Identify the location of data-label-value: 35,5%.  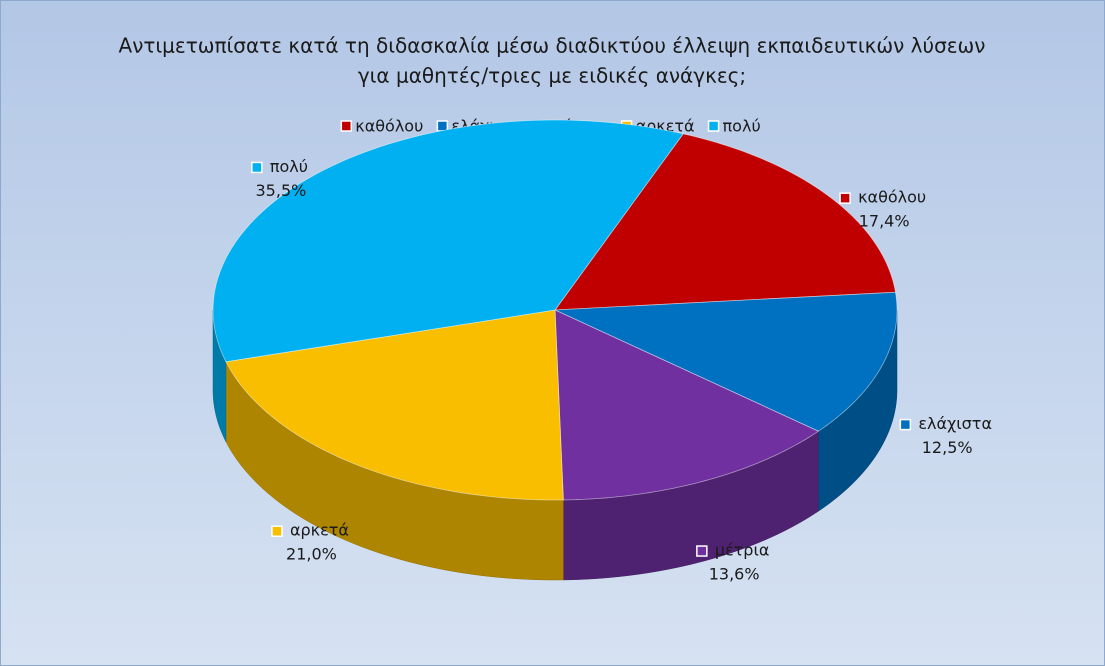
(281, 190).